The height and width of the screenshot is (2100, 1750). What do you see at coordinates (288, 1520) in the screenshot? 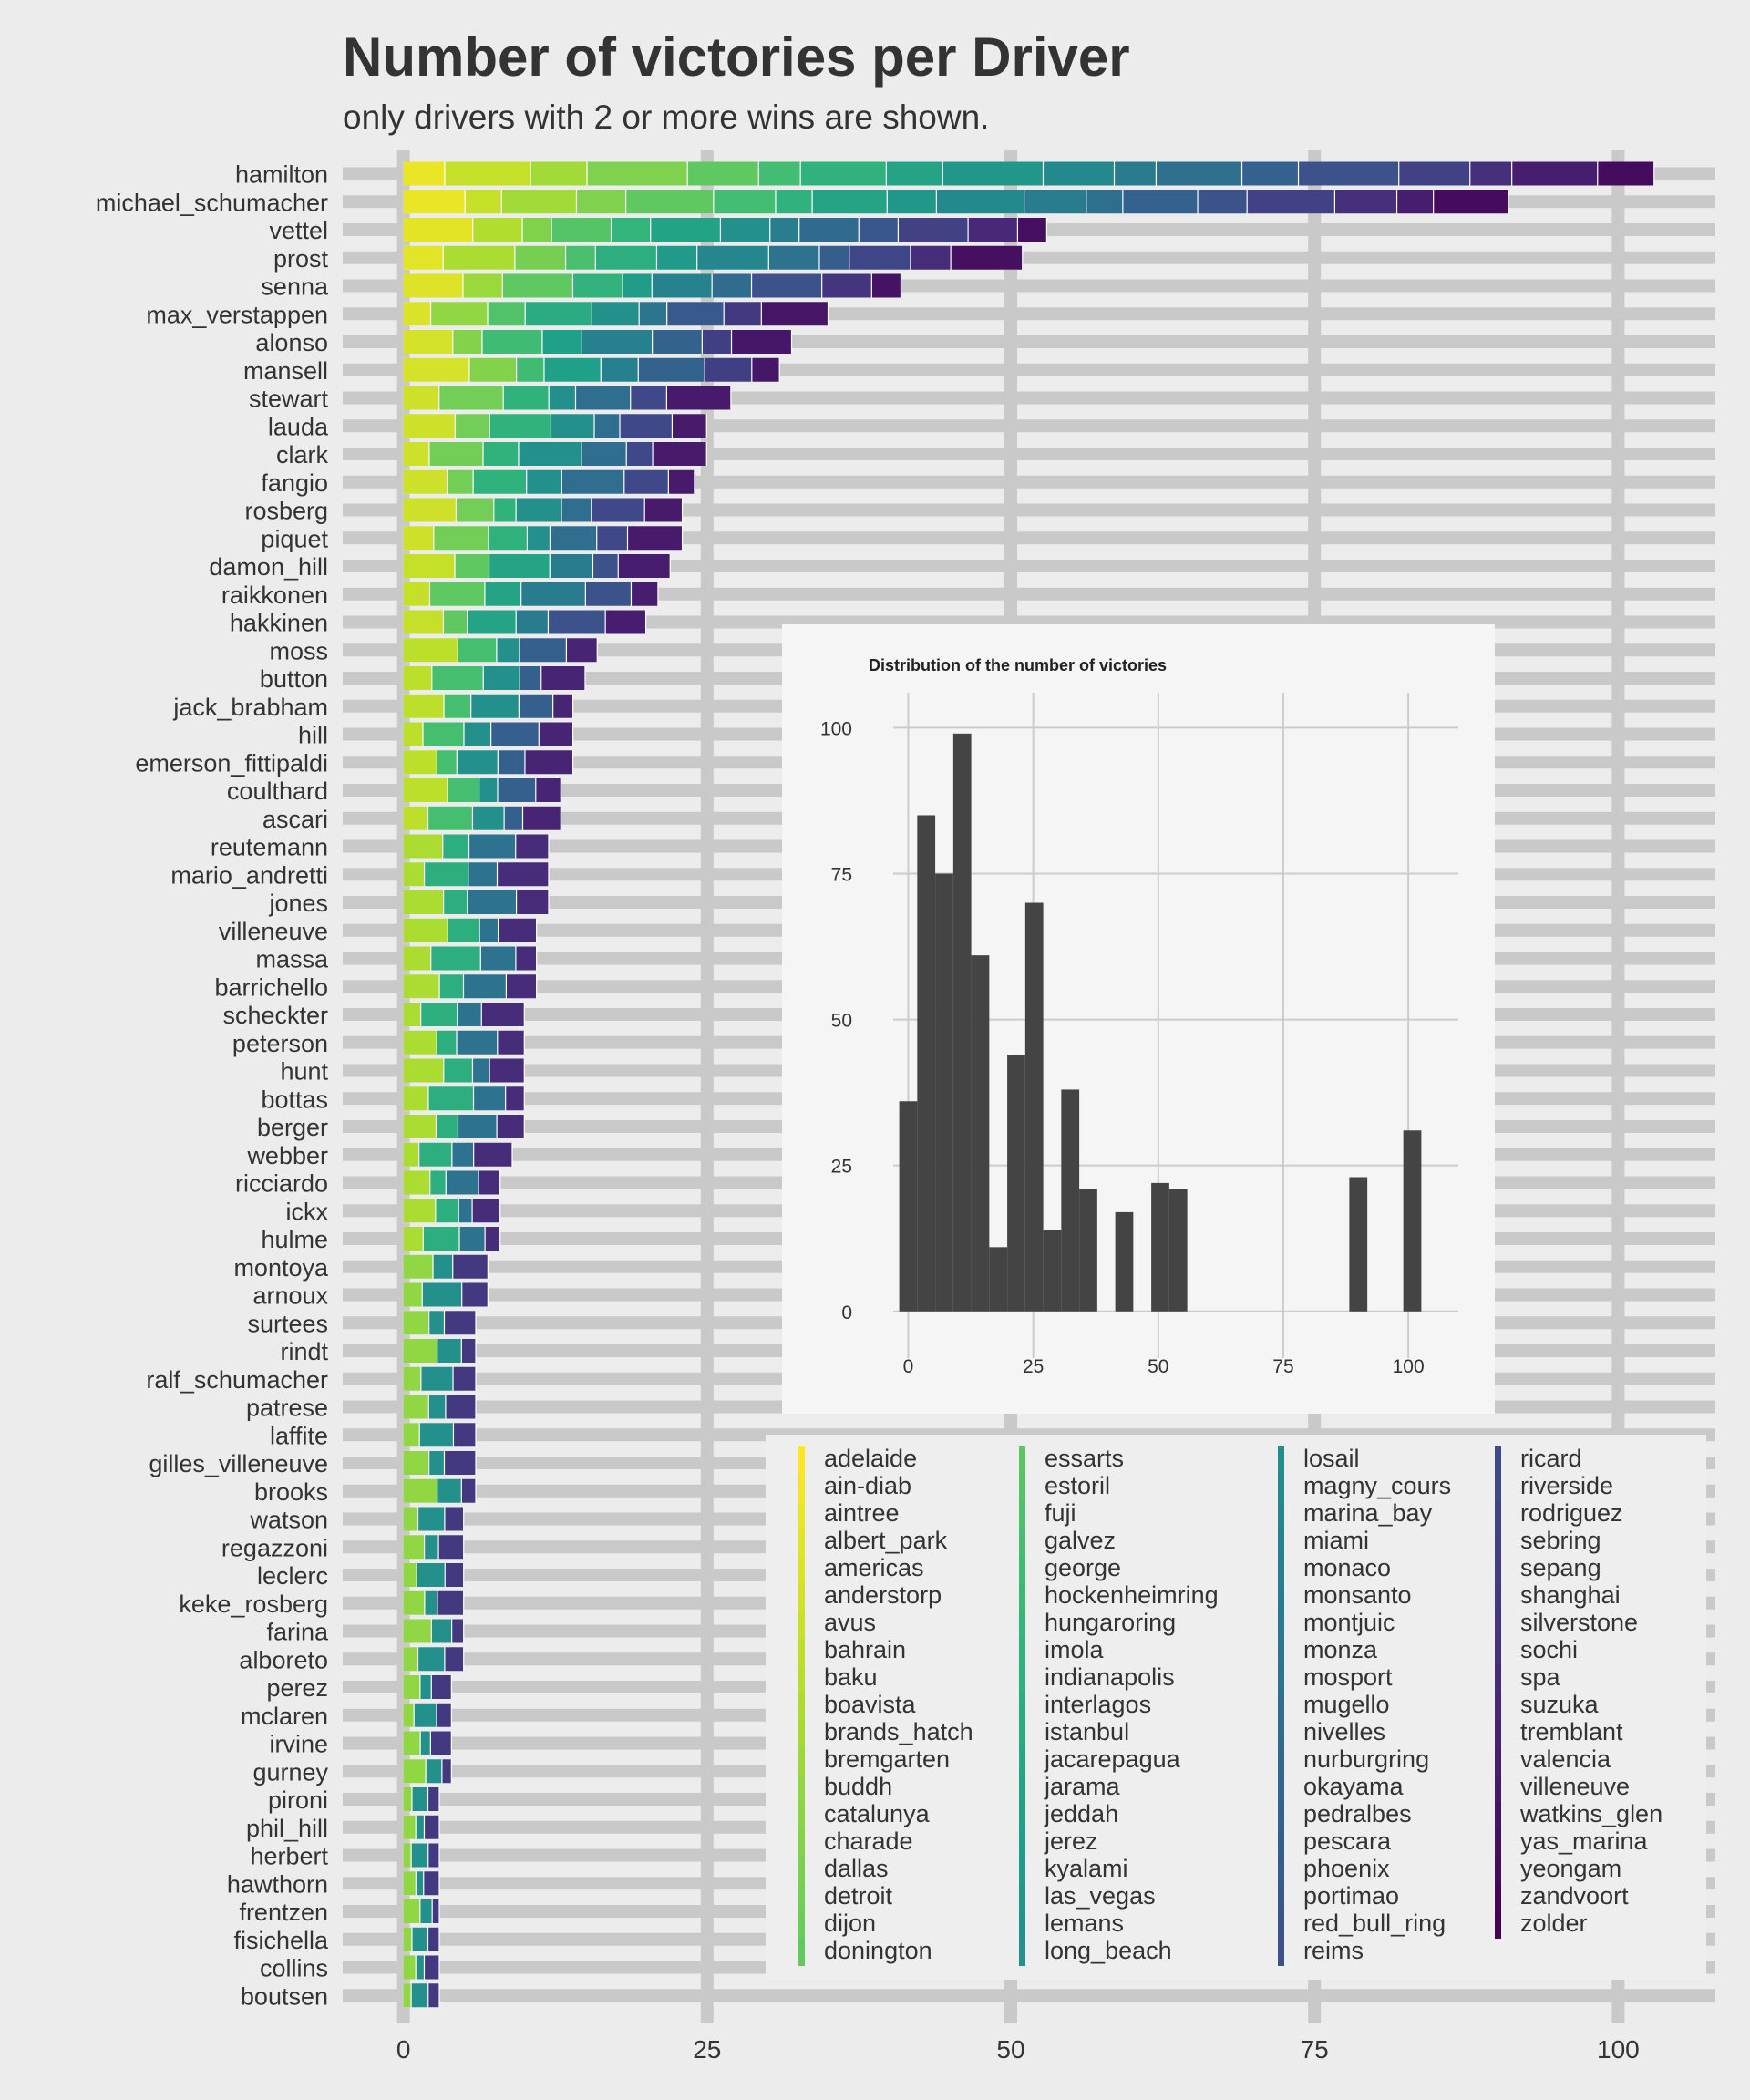
I see `y-tick-label: watson` at bounding box center [288, 1520].